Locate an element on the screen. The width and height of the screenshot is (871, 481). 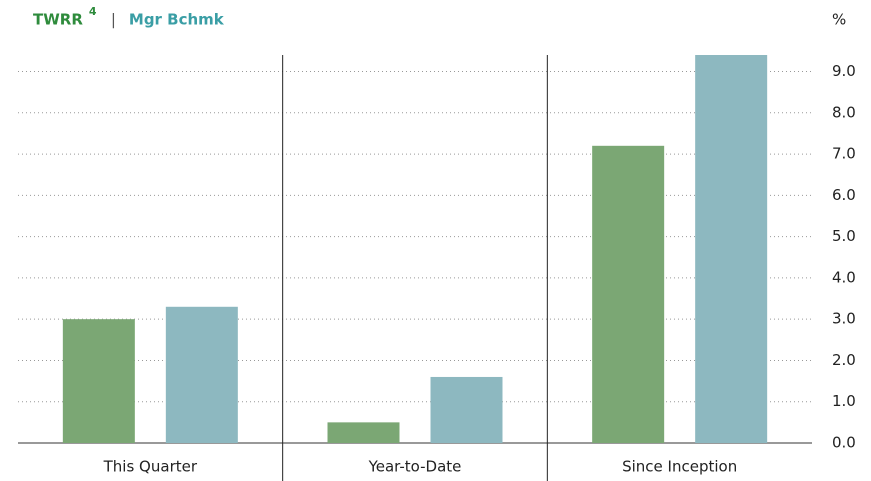
x-tick-label: This Quarter is located at coordinates (150, 467).